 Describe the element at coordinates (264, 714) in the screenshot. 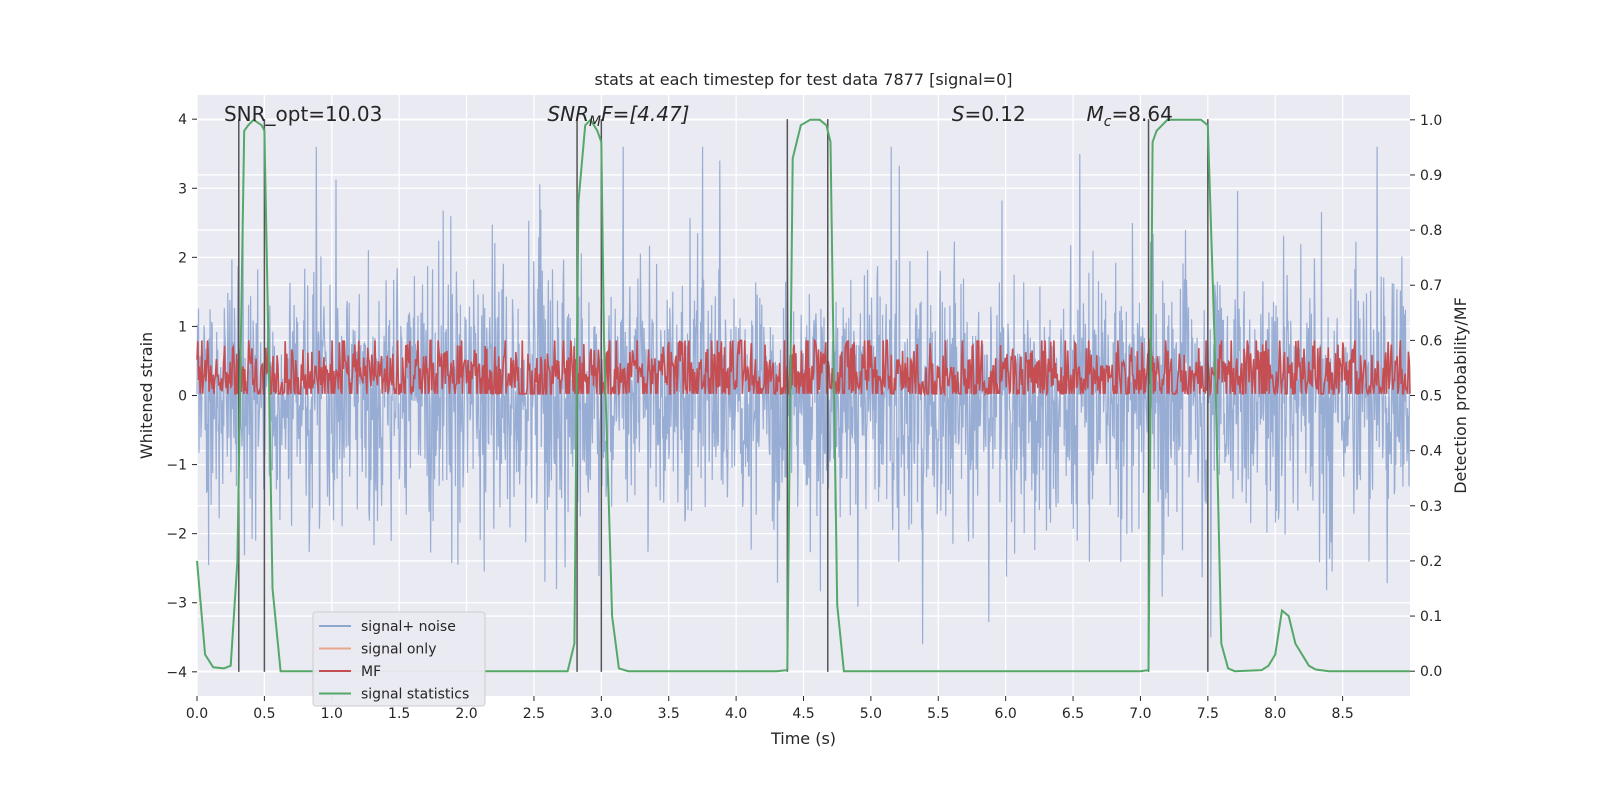

I see `x-tick-label: 0.5` at that location.